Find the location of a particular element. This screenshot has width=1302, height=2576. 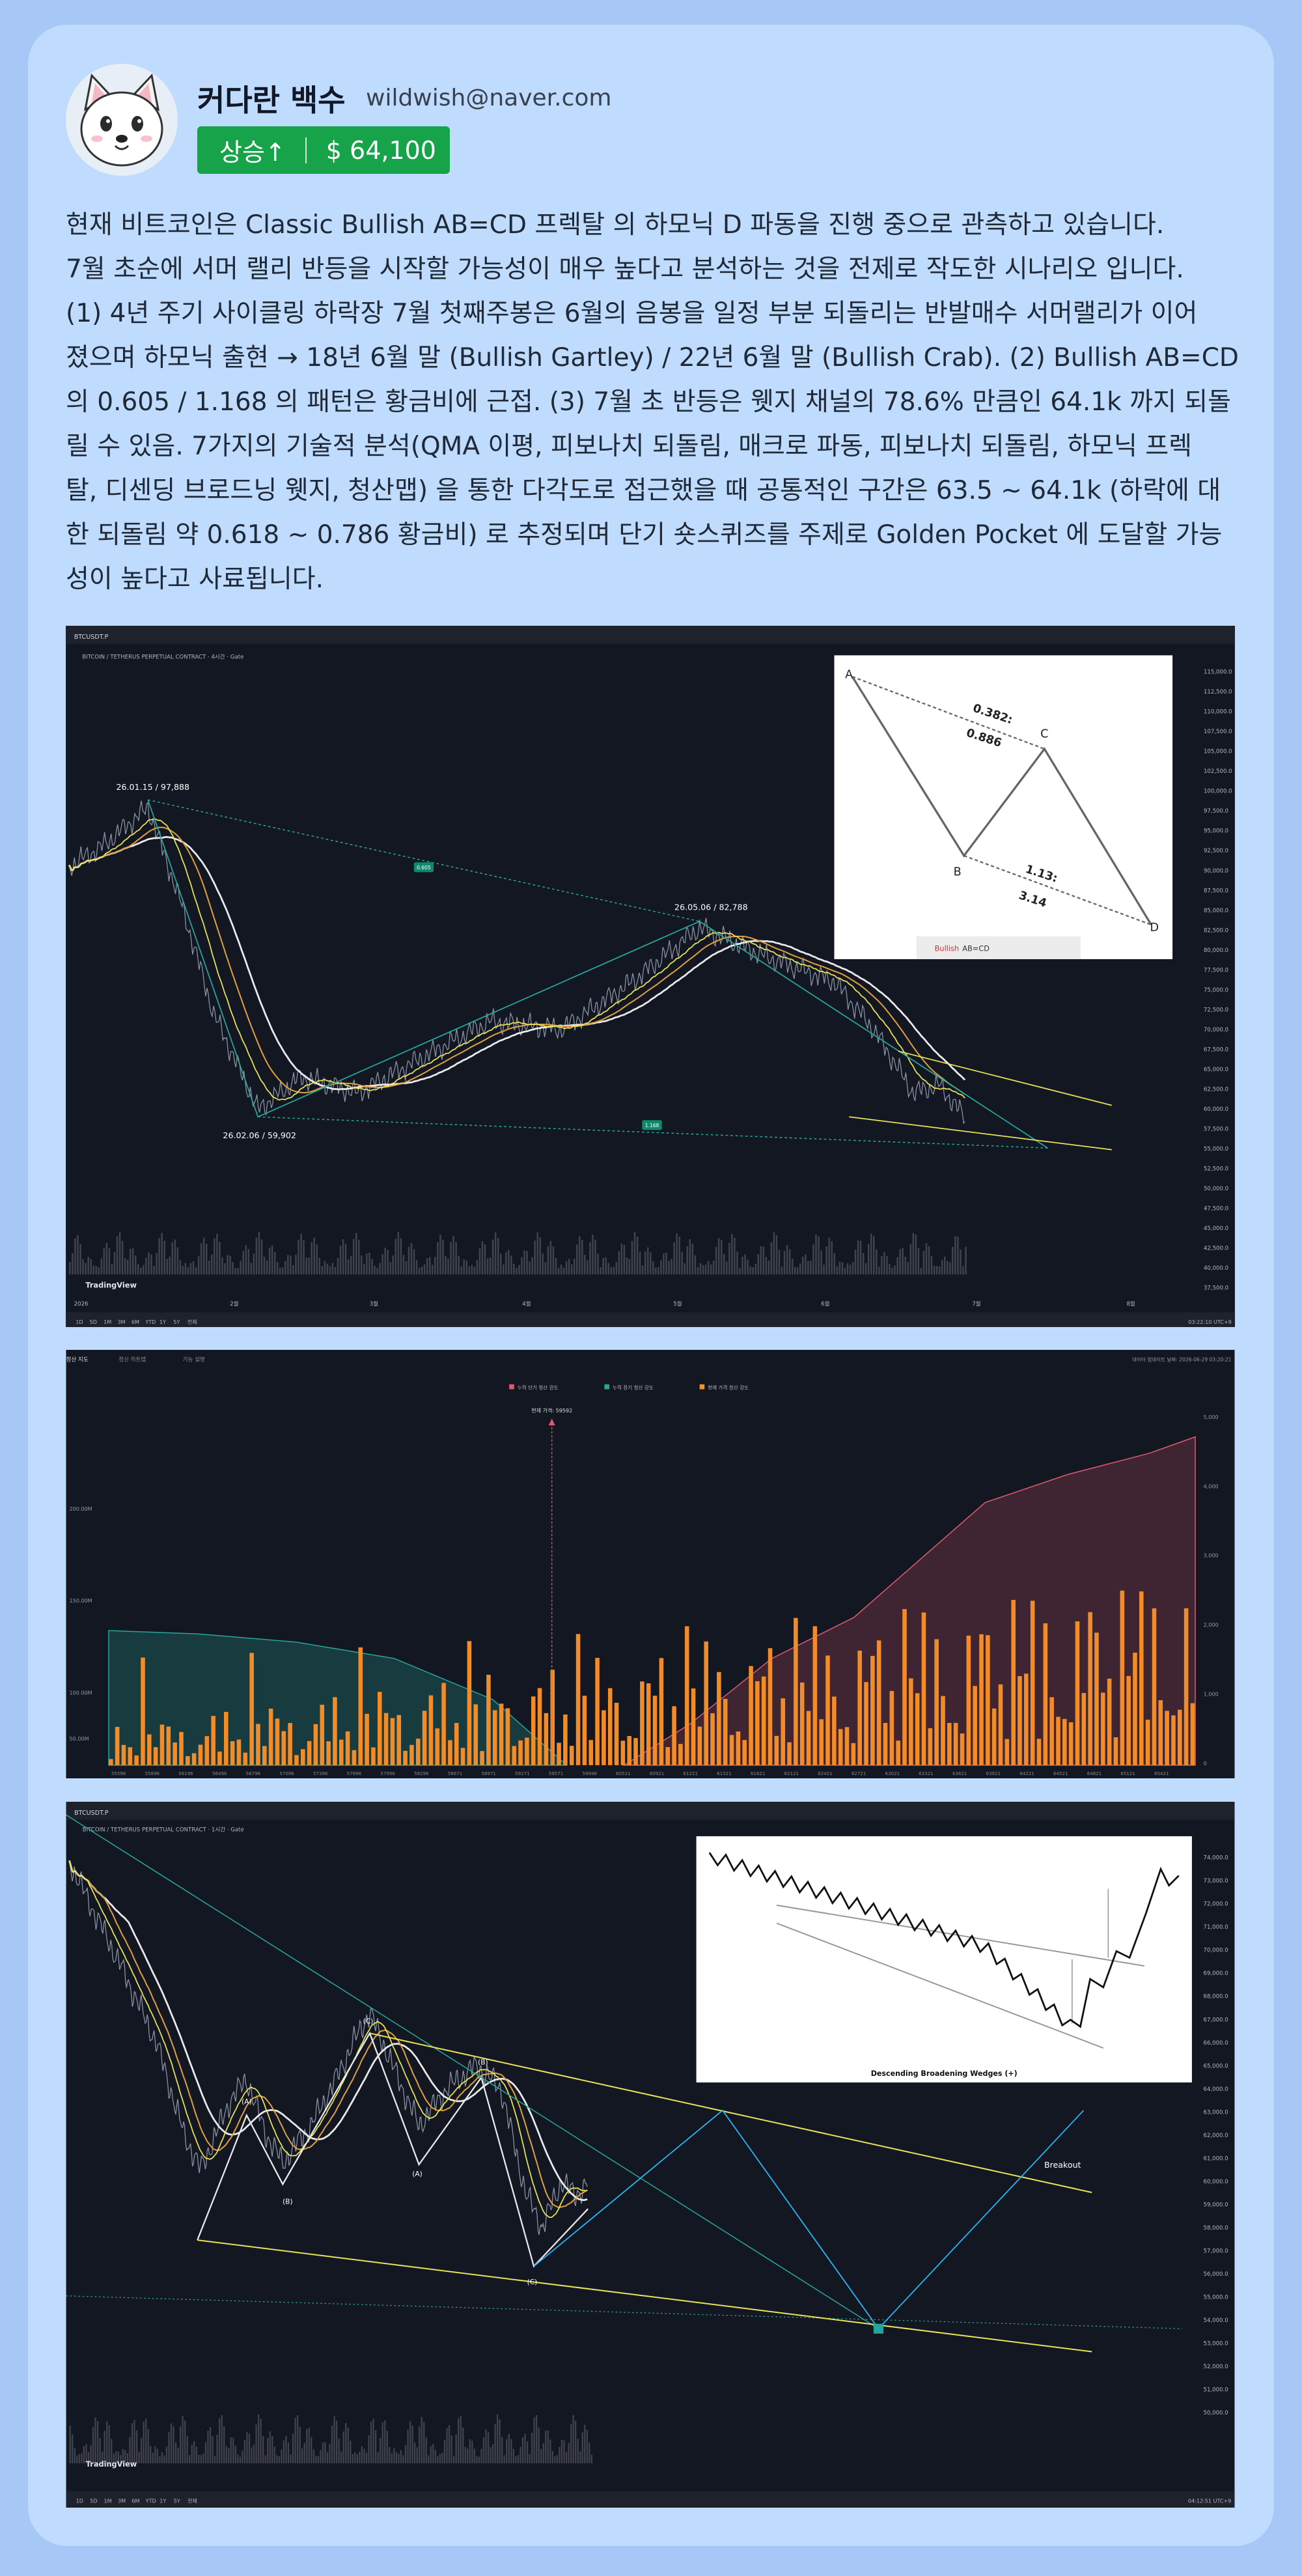

range-button: 3M is located at coordinates (122, 2501).